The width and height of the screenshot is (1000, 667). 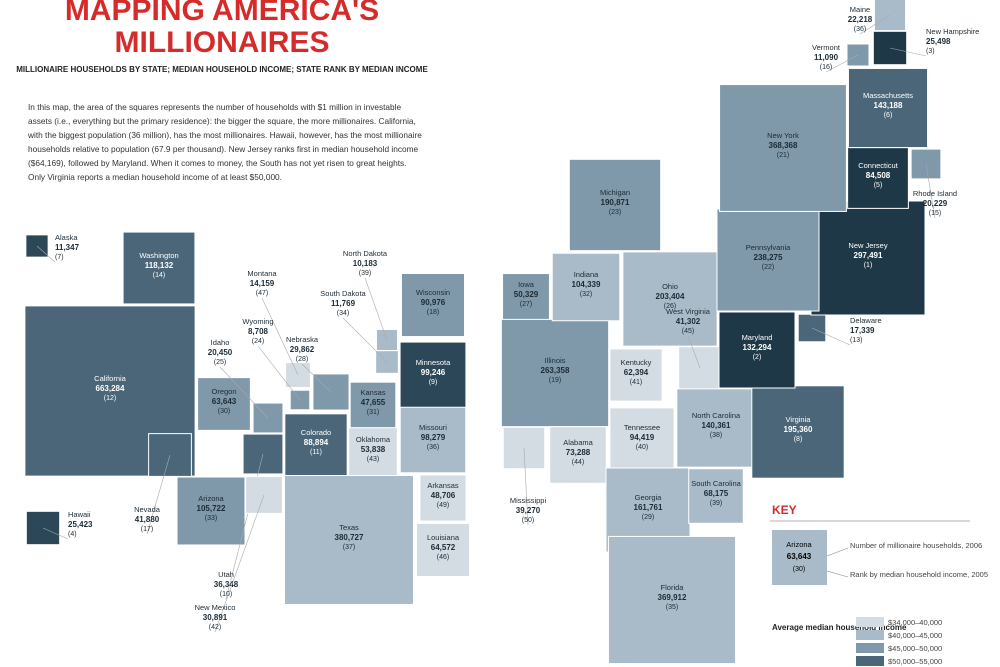 What do you see at coordinates (349, 527) in the screenshot?
I see `state-name: Texas` at bounding box center [349, 527].